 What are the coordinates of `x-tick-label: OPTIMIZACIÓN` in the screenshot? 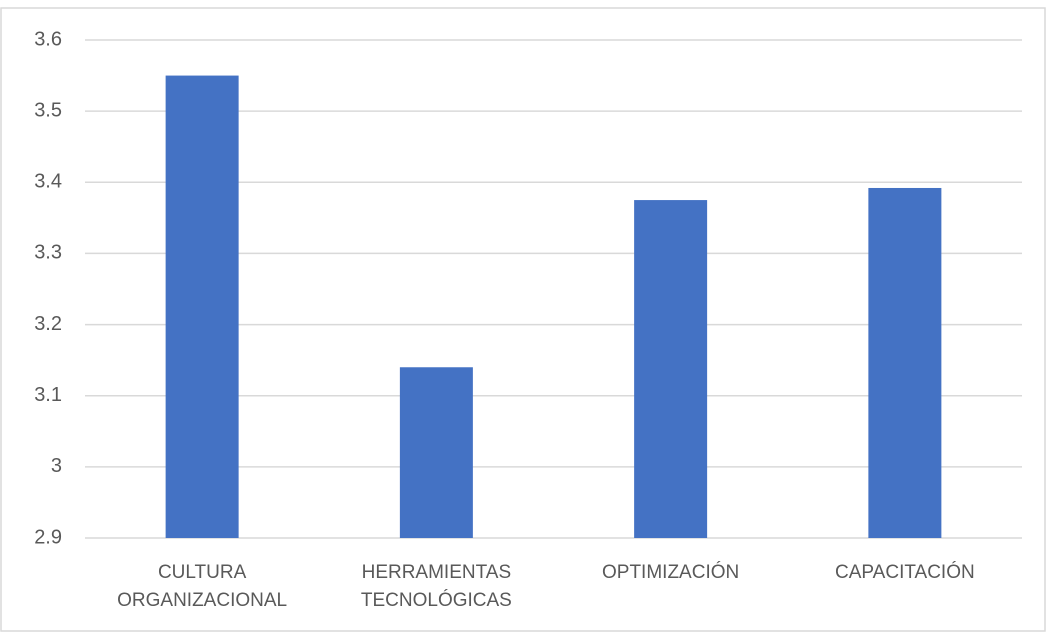 It's located at (671, 572).